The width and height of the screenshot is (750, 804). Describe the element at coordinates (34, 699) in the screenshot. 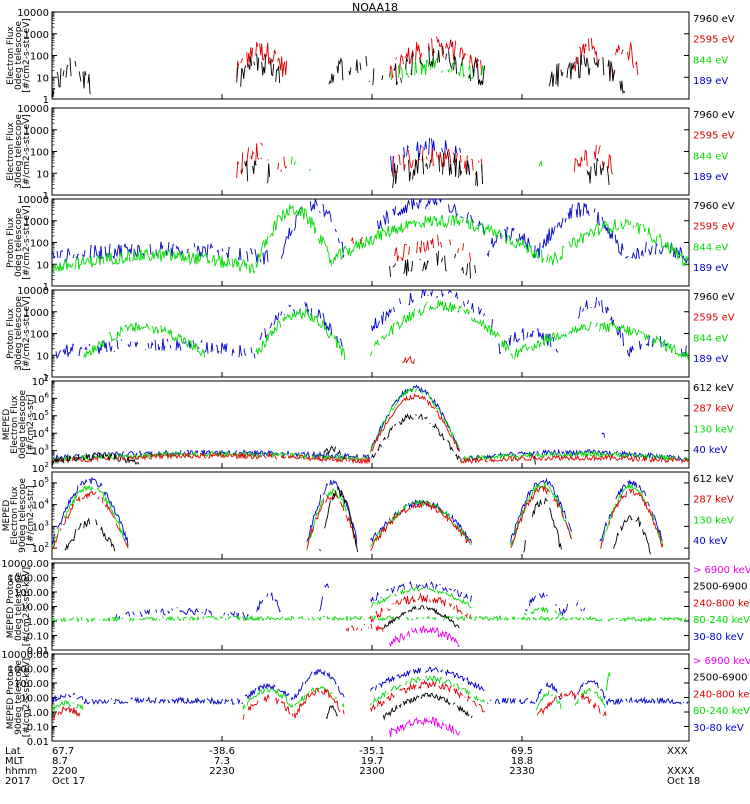

I see `y-tick-label: 10.00` at that location.